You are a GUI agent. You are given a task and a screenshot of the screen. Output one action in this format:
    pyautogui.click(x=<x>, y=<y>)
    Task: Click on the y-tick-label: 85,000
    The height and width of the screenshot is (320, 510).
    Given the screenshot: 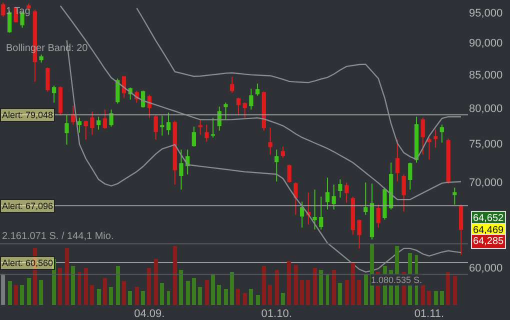 What is the action you would take?
    pyautogui.click(x=486, y=75)
    